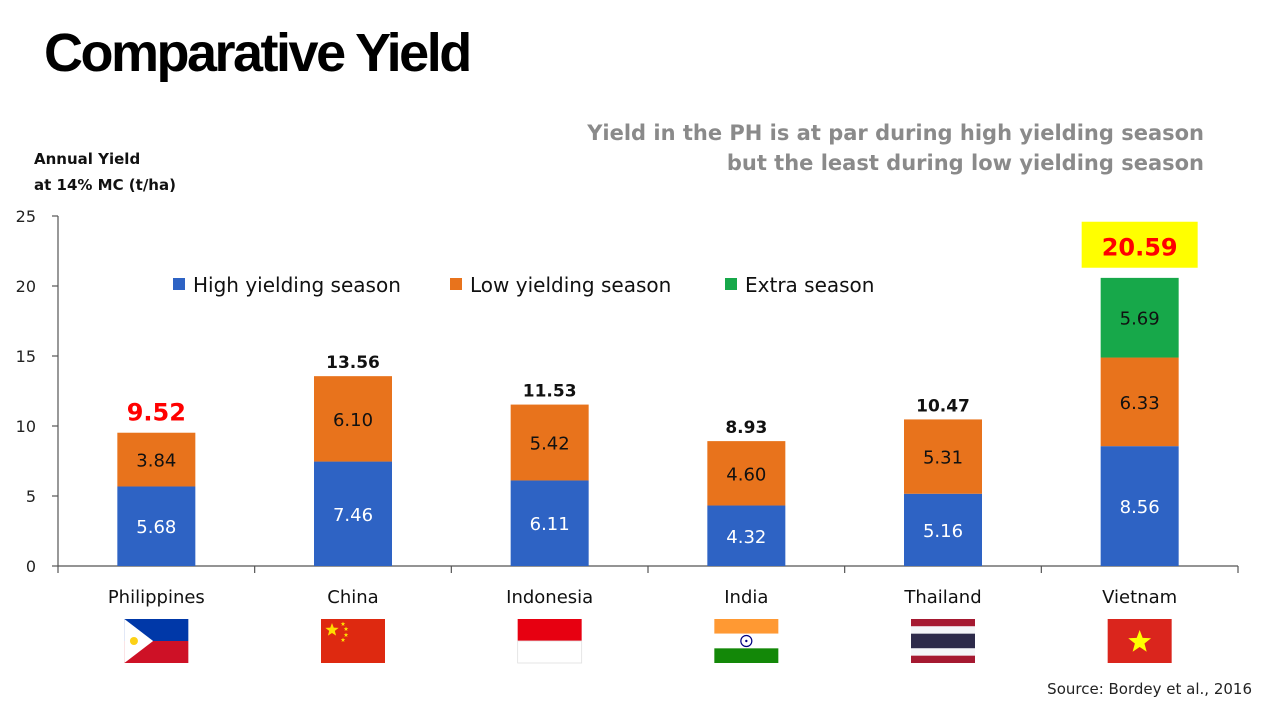  Describe the element at coordinates (746, 428) in the screenshot. I see `bar-total-label: 8.93` at that location.